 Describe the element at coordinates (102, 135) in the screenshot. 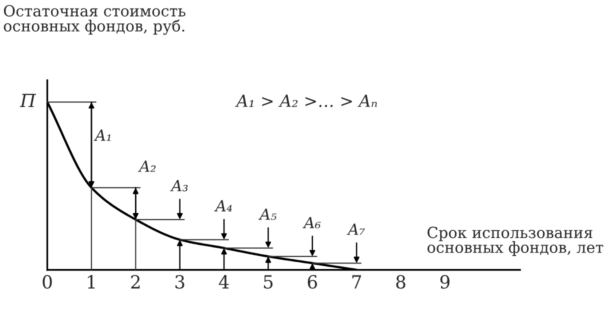

I see `annotation: A₁` at that location.